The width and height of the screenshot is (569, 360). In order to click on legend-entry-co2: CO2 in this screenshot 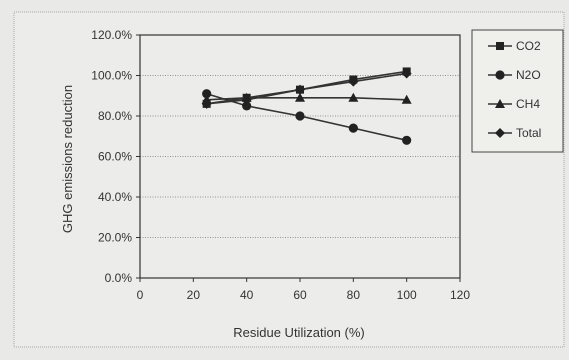, I will do `click(514, 46)`.